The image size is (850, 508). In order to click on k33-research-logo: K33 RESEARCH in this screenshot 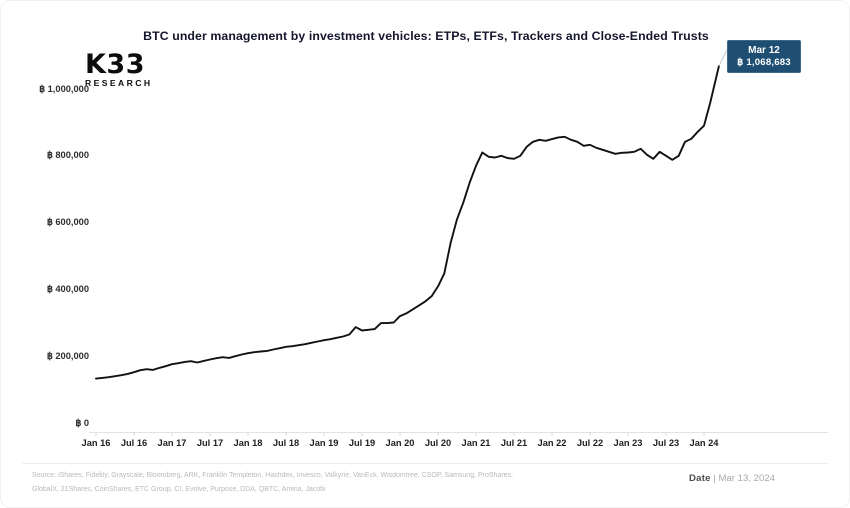, I will do `click(118, 69)`.